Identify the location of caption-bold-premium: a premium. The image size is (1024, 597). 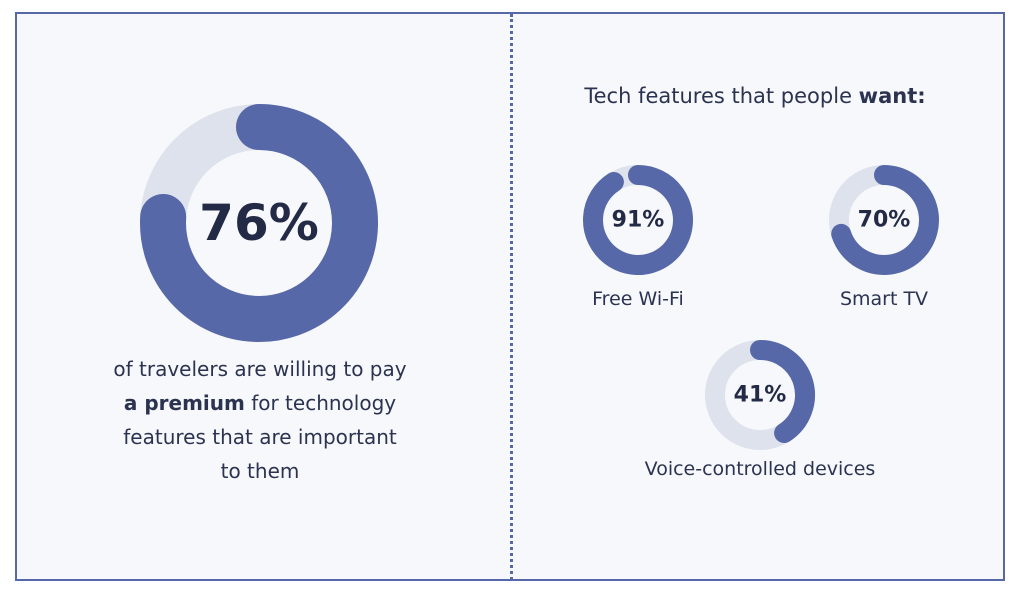
(184, 403).